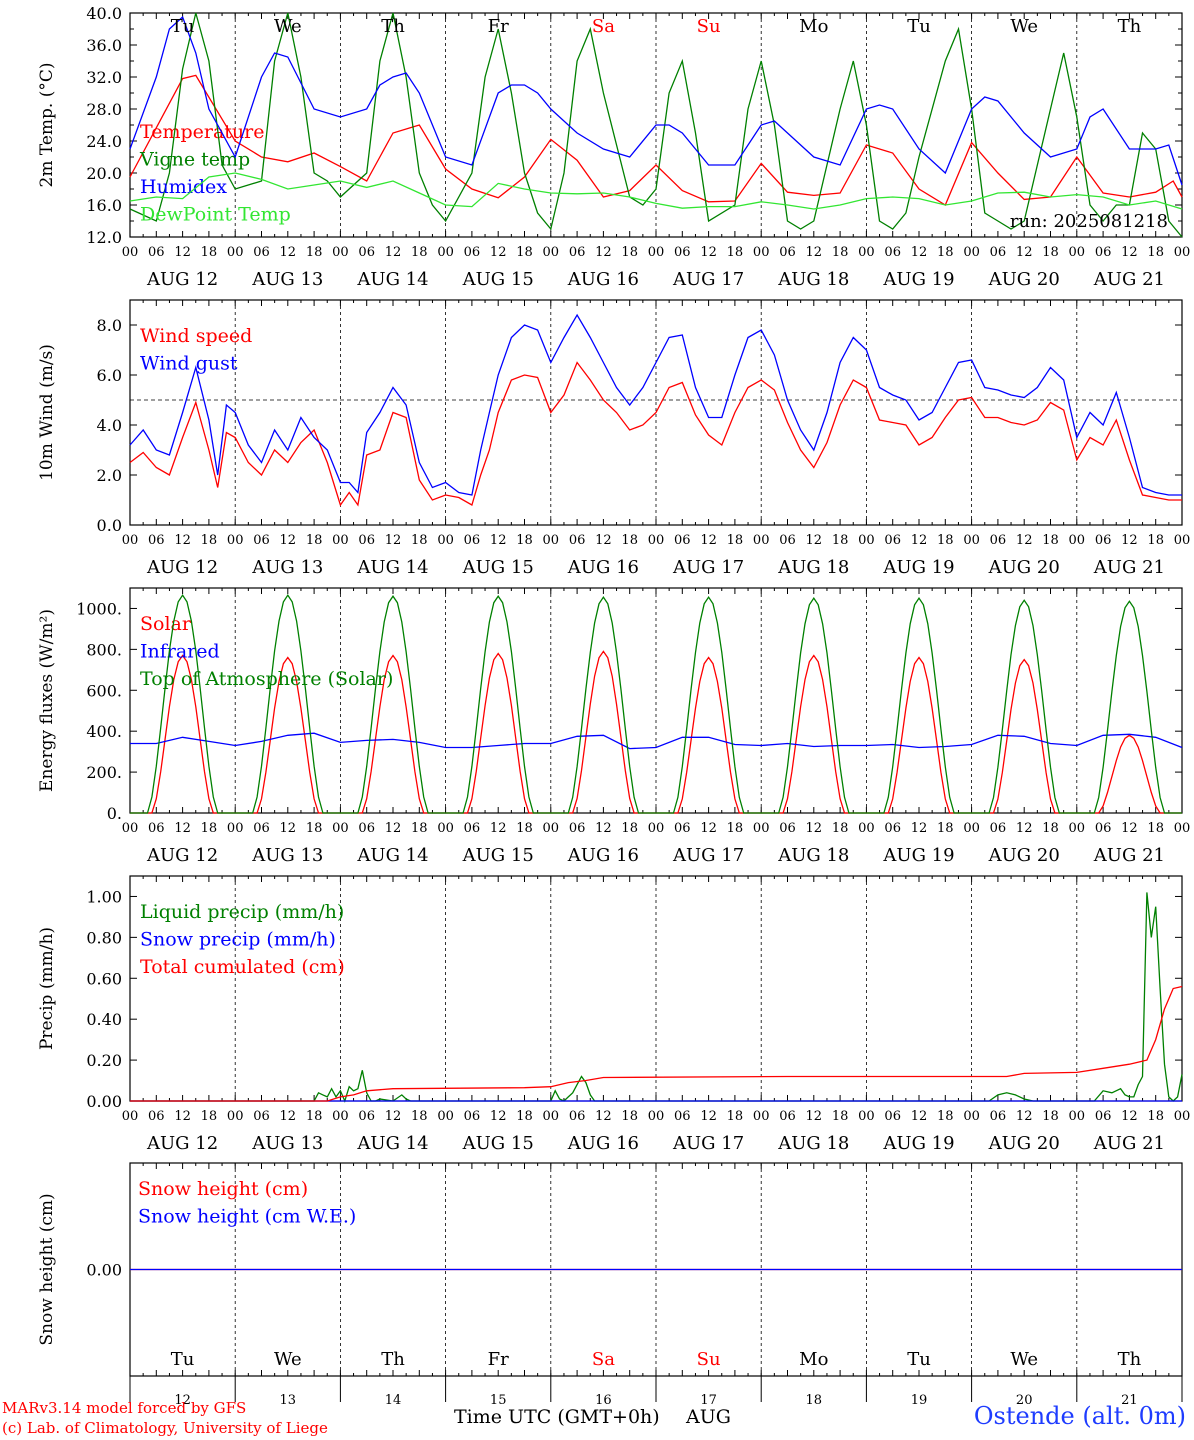  I want to click on station-label: Ostende (alt. 0m), so click(1079, 1416).